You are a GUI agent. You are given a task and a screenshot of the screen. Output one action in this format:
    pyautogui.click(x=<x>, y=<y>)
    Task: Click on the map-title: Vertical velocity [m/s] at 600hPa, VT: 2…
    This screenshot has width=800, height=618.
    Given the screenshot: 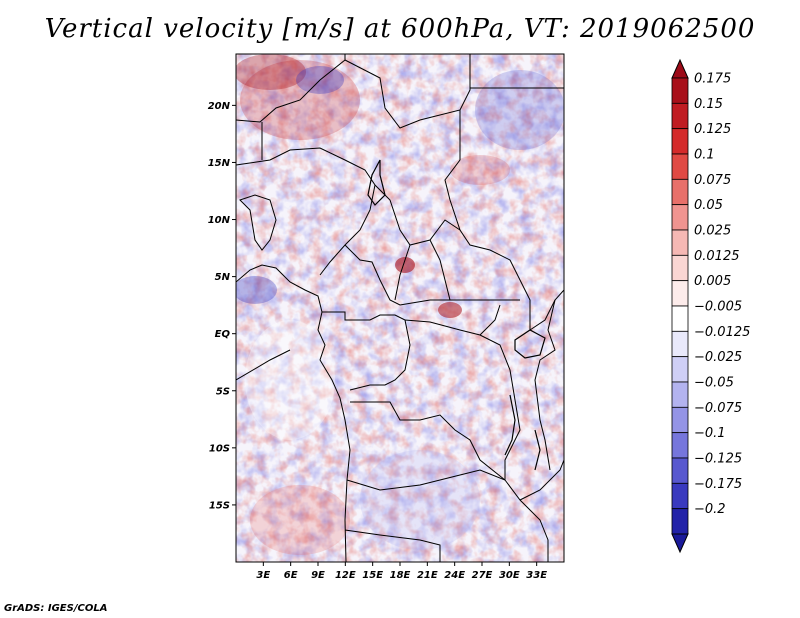 What is the action you would take?
    pyautogui.click(x=400, y=29)
    